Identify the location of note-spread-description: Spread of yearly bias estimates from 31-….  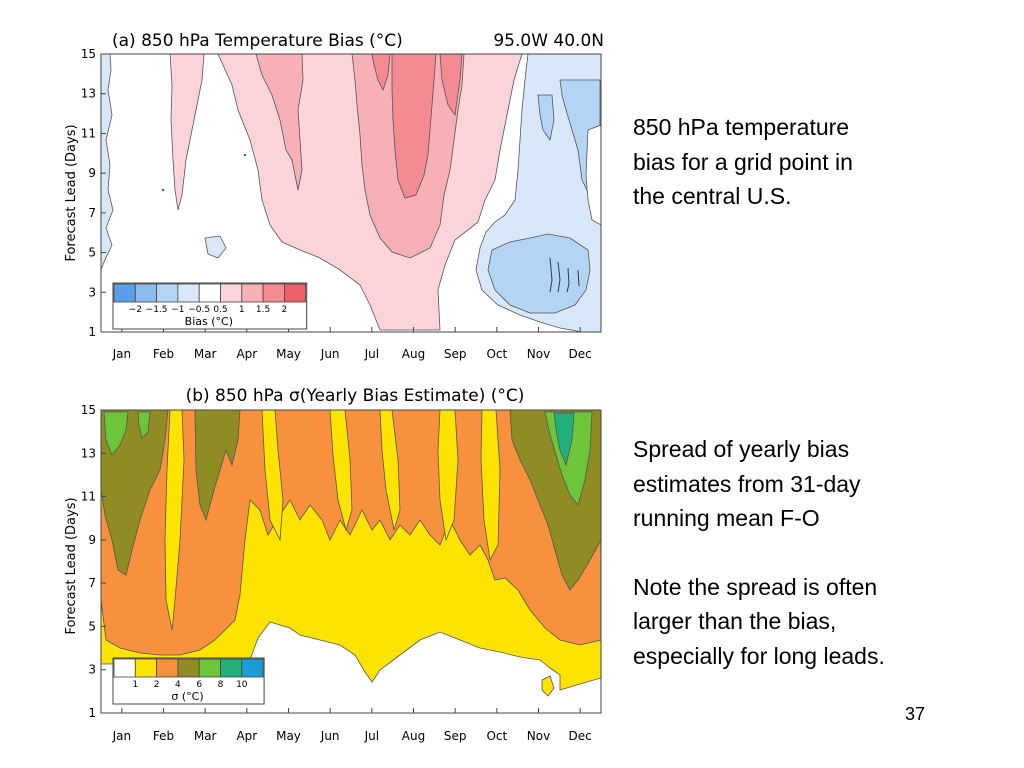
(823, 552).